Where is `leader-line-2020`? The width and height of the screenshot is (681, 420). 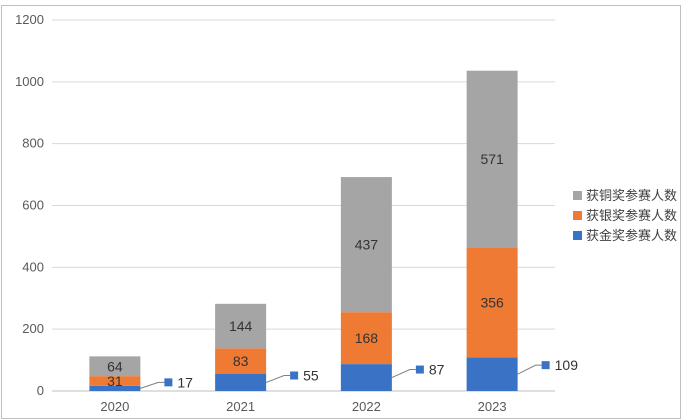
leader-line-2020 is located at coordinates (152, 385).